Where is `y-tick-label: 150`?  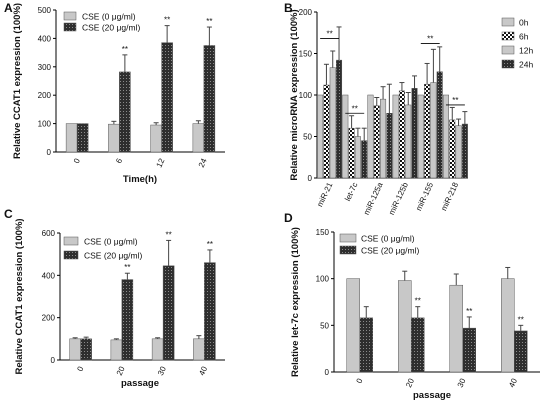
y-tick-label: 150 is located at coordinates (306, 54).